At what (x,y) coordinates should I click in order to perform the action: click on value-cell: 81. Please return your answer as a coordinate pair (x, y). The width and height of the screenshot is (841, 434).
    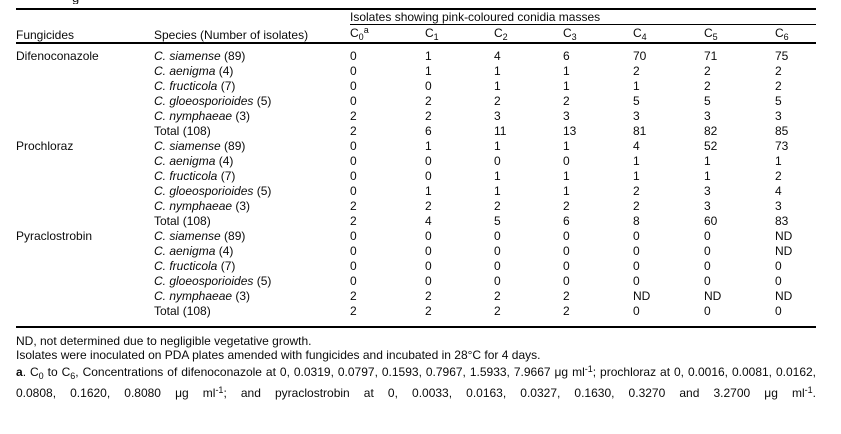
    Looking at the image, I should click on (640, 131).